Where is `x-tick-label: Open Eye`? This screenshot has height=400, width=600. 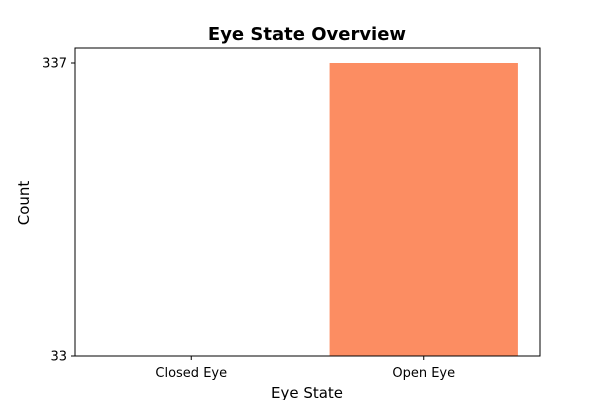 x-tick-label: Open Eye is located at coordinates (423, 373).